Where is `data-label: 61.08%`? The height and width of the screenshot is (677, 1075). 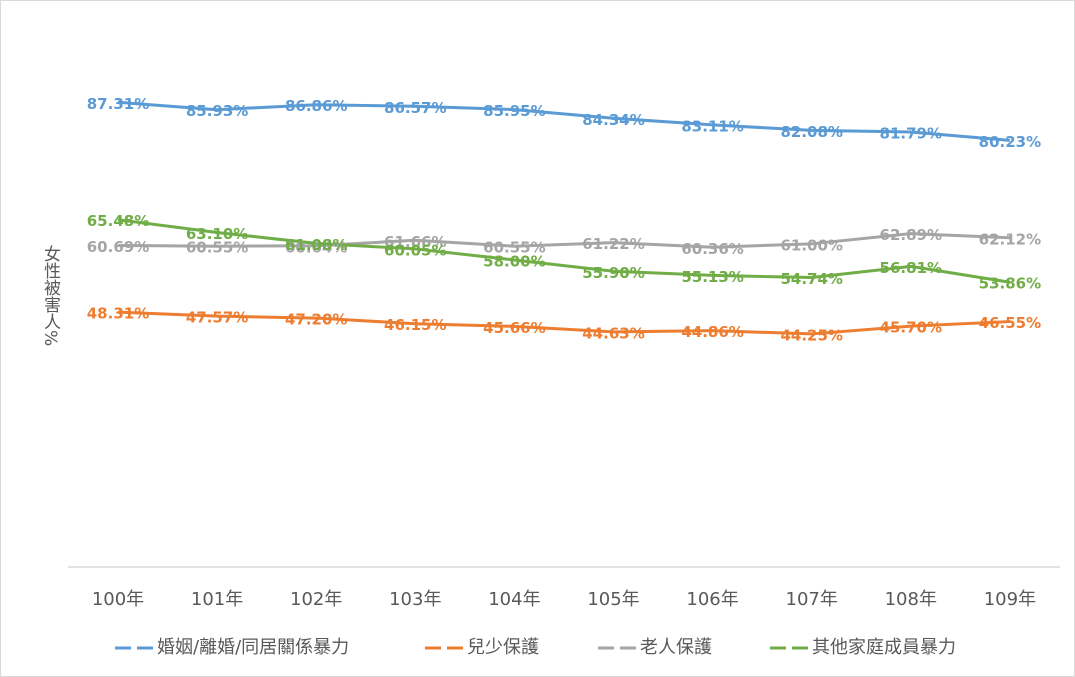 data-label: 61.08% is located at coordinates (316, 245).